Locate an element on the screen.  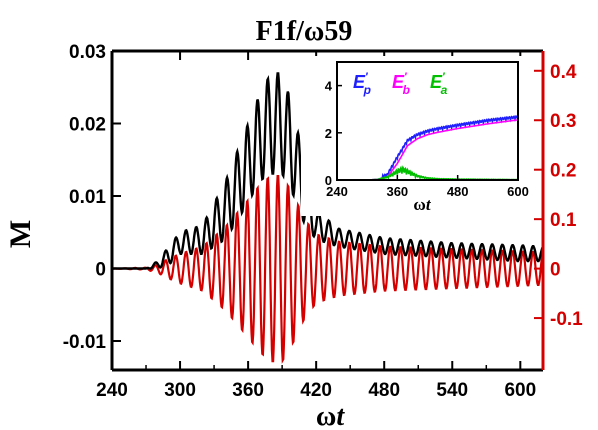
inset-x-axis-label: ωt is located at coordinates (422, 204).